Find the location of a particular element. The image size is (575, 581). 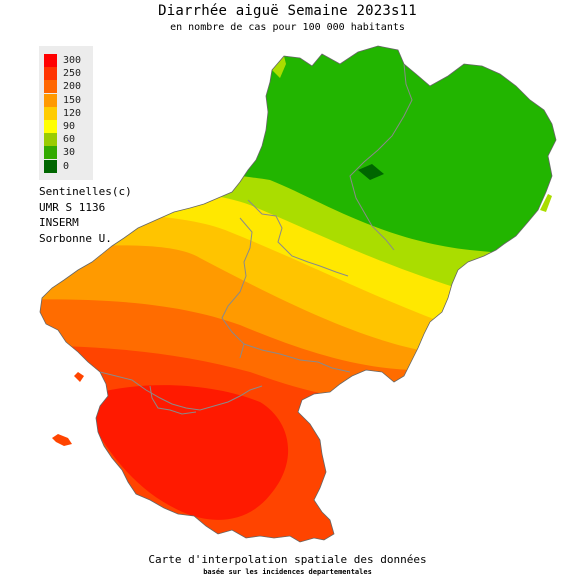

legend-label: 30 is located at coordinates (69, 153).